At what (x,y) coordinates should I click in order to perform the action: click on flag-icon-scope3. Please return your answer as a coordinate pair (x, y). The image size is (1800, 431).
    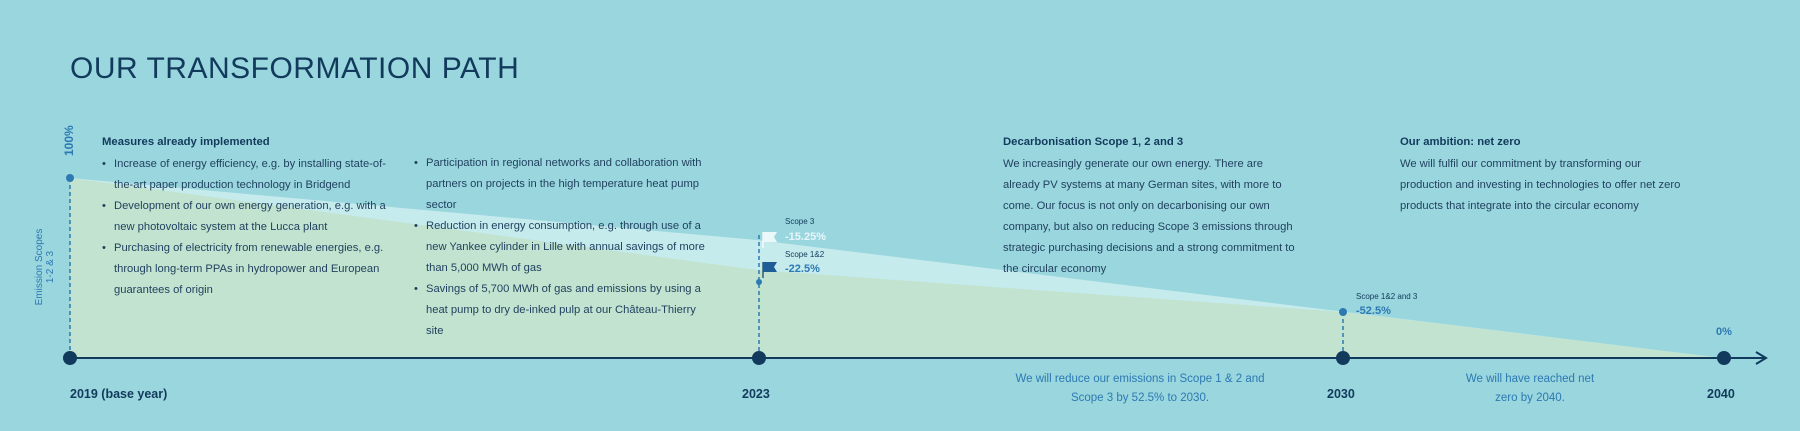
    Looking at the image, I should click on (769, 240).